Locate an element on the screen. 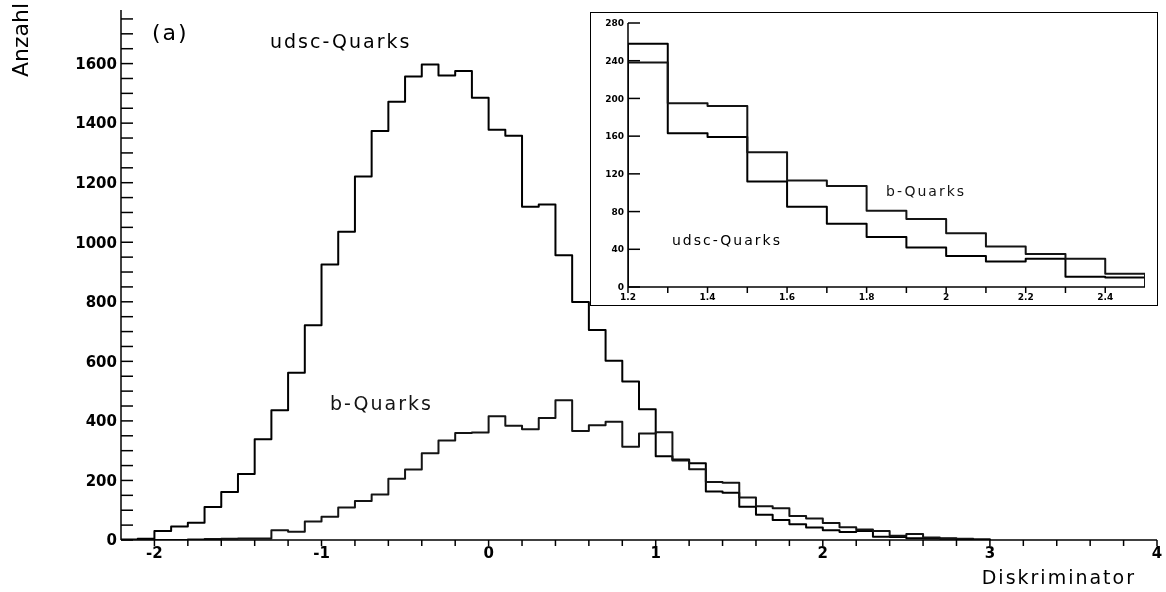  annotation: (a) is located at coordinates (170, 32).